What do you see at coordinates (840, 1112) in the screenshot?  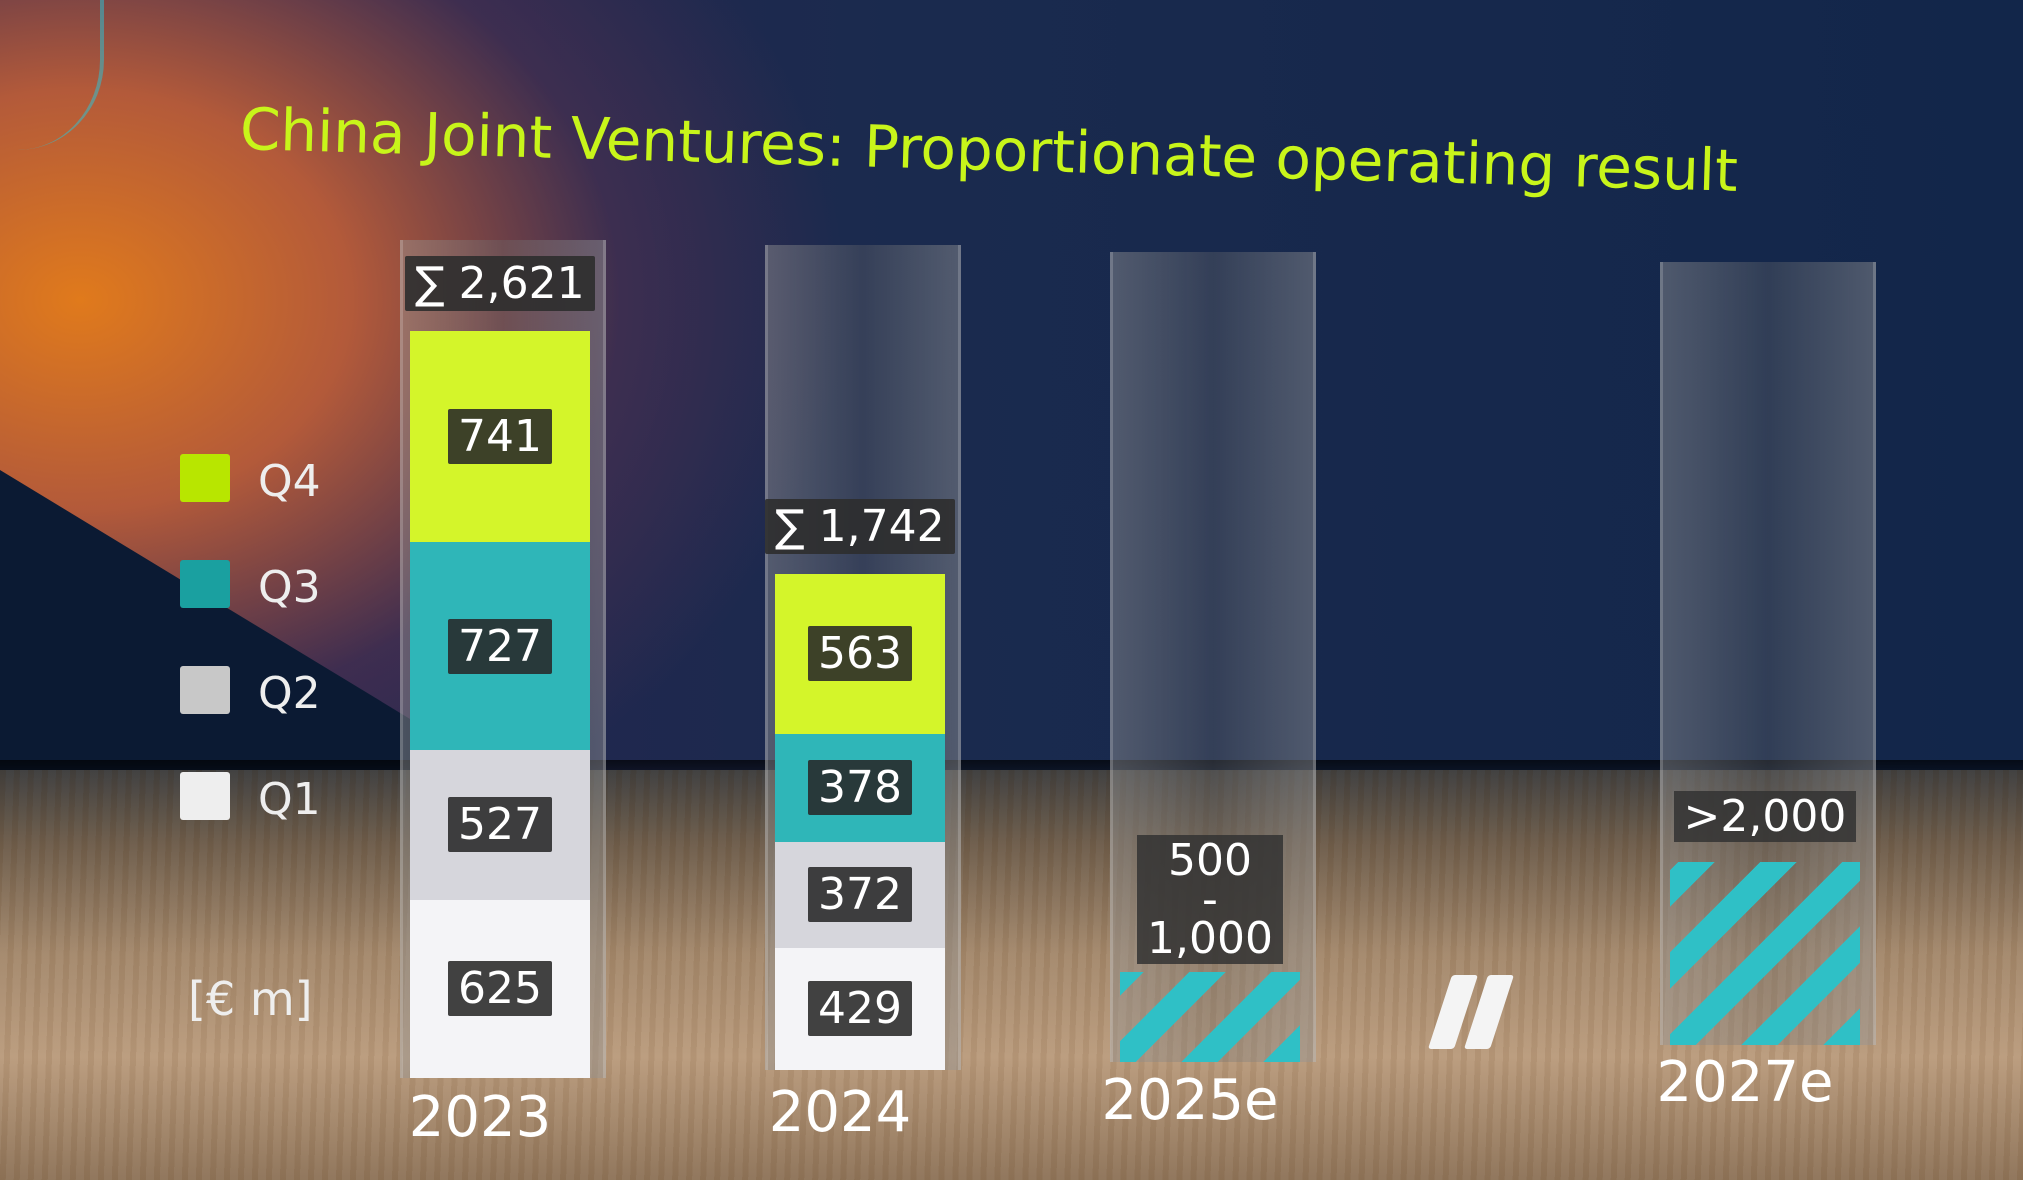 I see `category-label: 2024` at bounding box center [840, 1112].